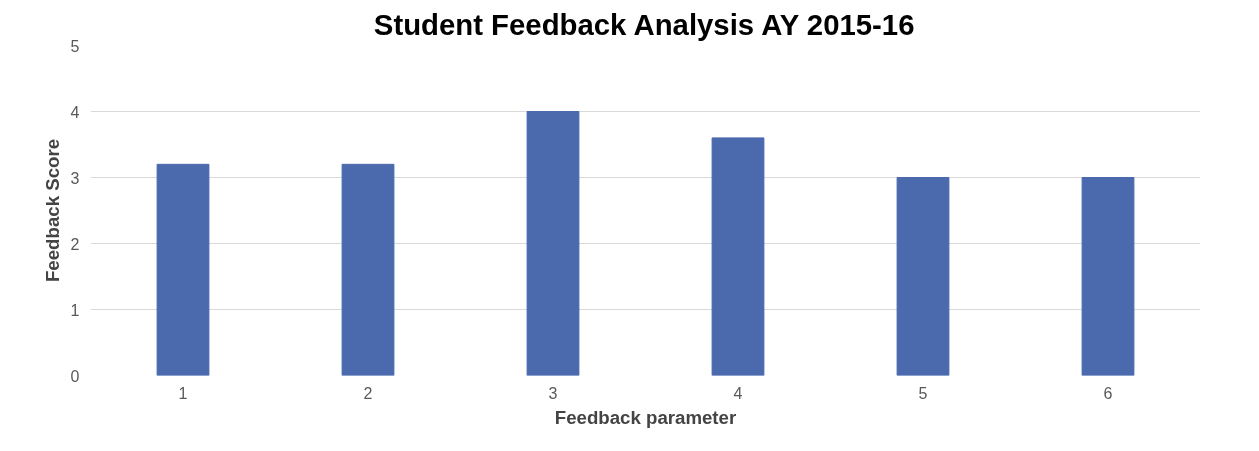 This screenshot has height=451, width=1259. I want to click on y-tick-label: 2, so click(75, 244).